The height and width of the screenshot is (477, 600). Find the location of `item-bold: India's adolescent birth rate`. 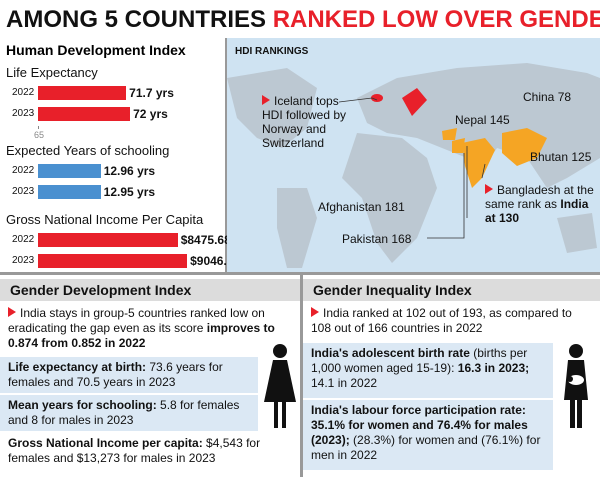

item-bold: India's adolescent birth rate is located at coordinates (390, 353).